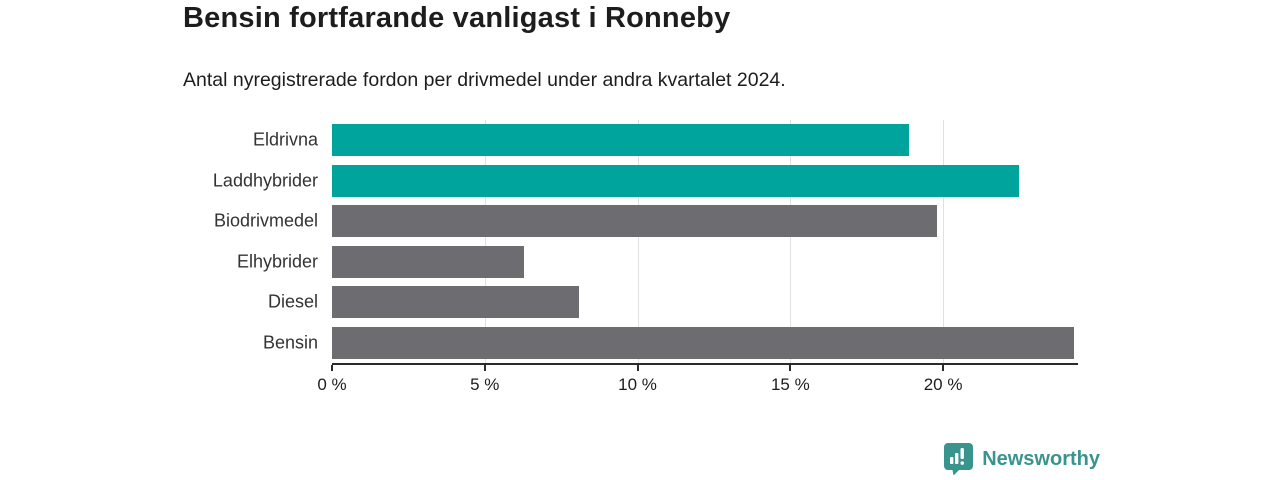  Describe the element at coordinates (634, 221) in the screenshot. I see `bar-biodrivmedel` at that location.